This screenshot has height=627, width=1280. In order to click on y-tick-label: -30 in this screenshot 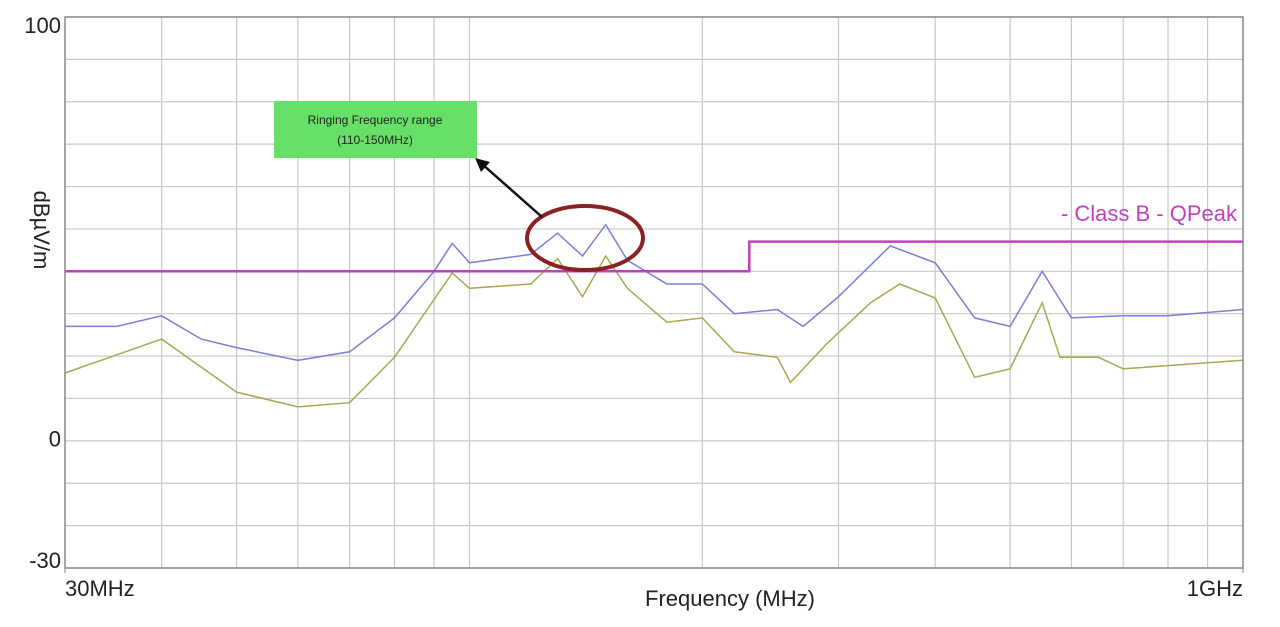, I will do `click(45, 560)`.